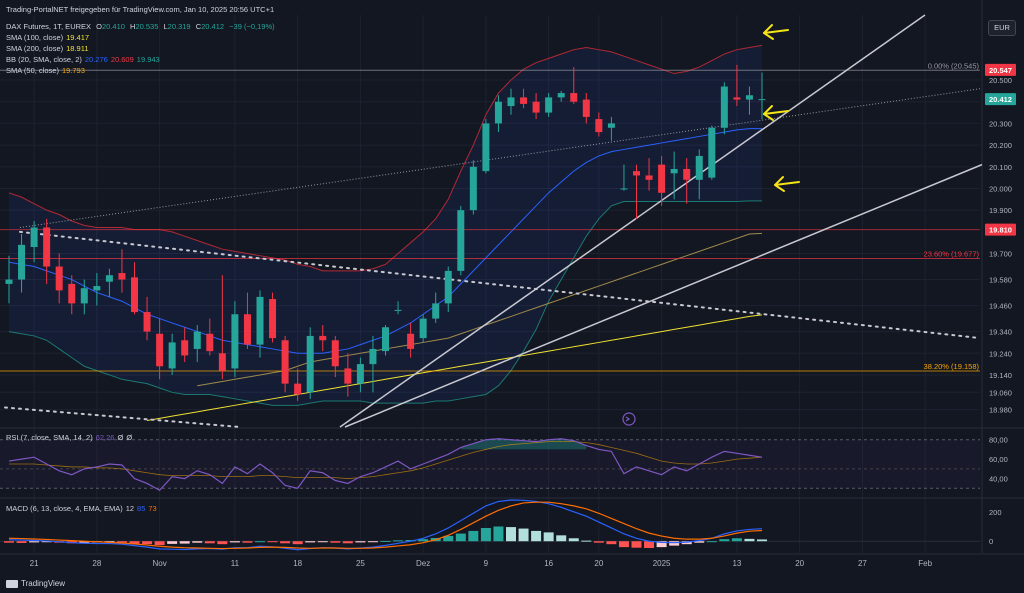 This screenshot has height=593, width=1024. What do you see at coordinates (32, 70) in the screenshot?
I see `legend-sma50-label: SMA (50, close)` at bounding box center [32, 70].